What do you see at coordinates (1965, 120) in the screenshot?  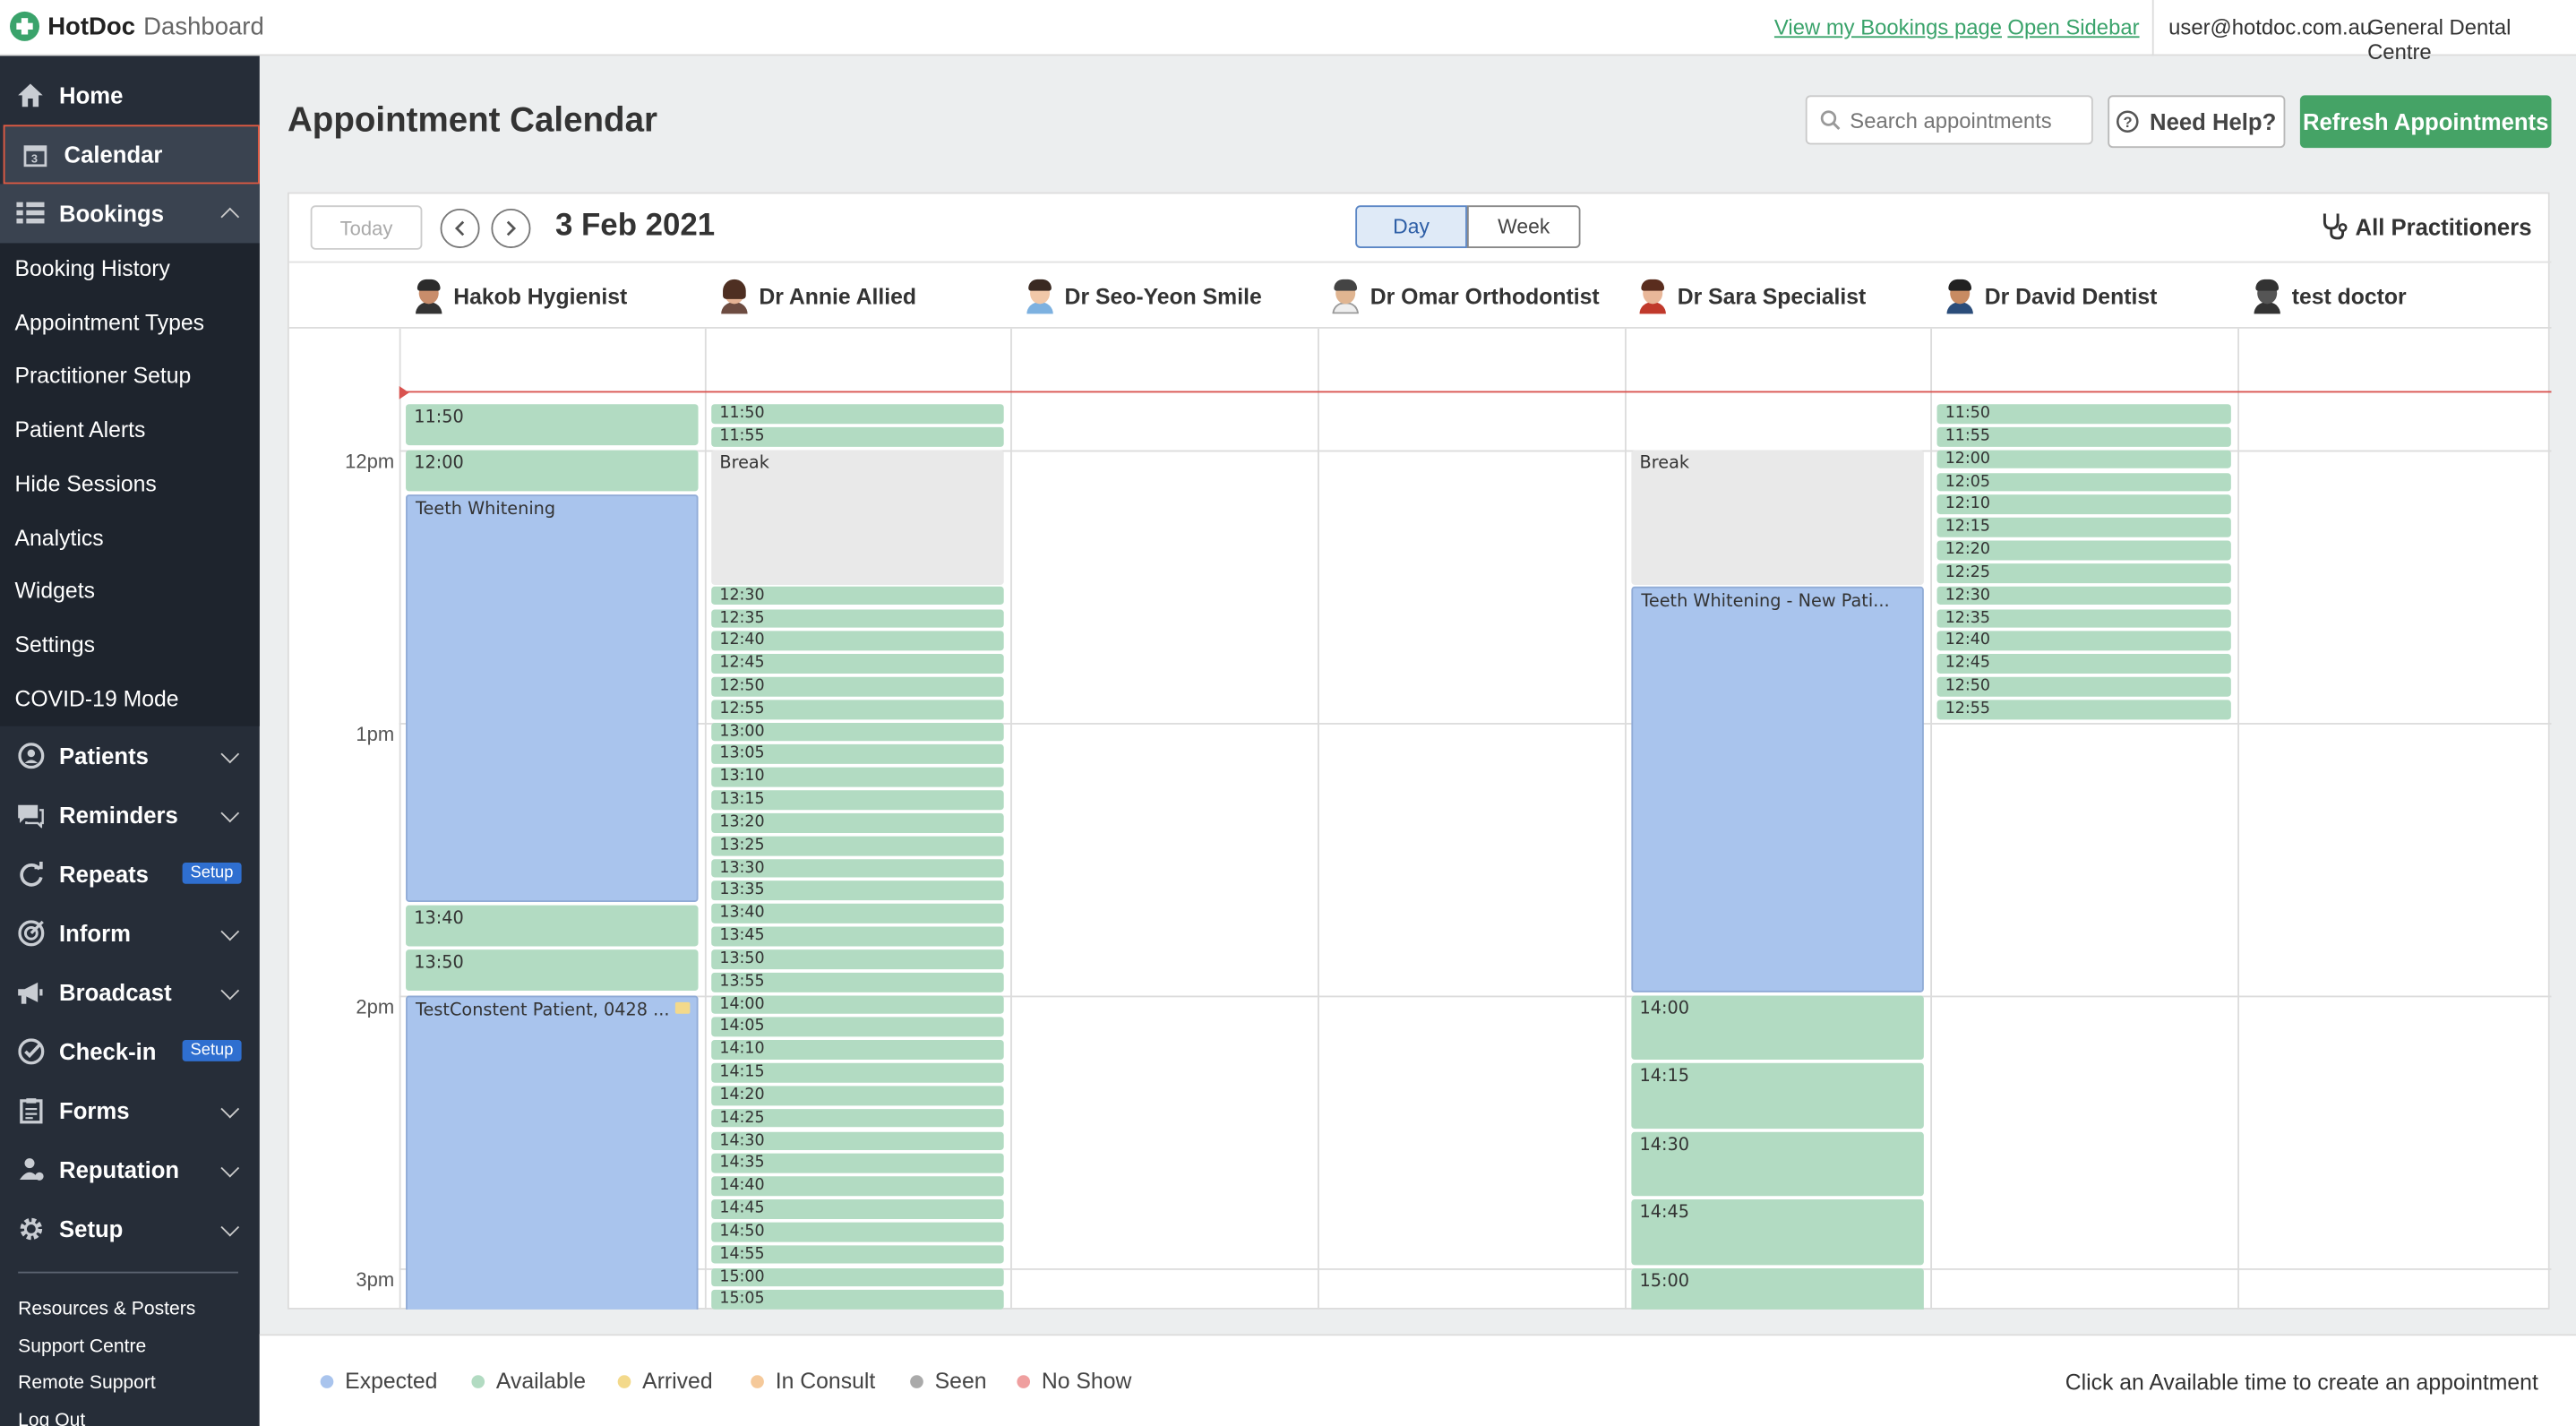 I see `search-input` at bounding box center [1965, 120].